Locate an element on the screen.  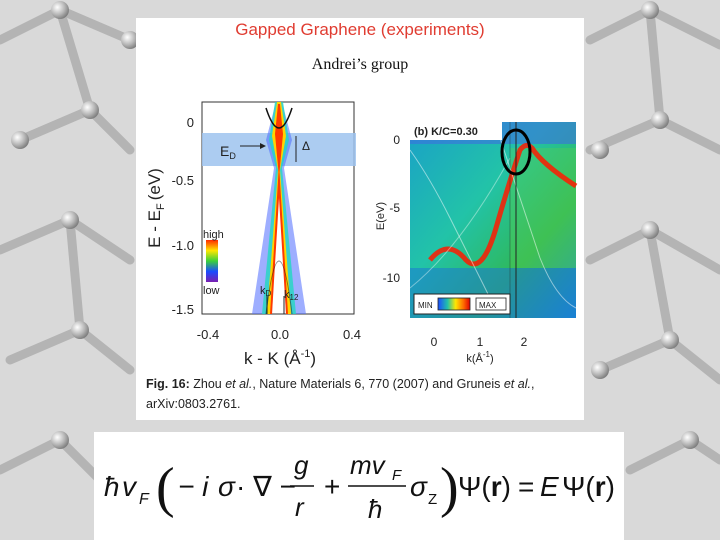
dirac-cone-bands is located at coordinates (279, 208).